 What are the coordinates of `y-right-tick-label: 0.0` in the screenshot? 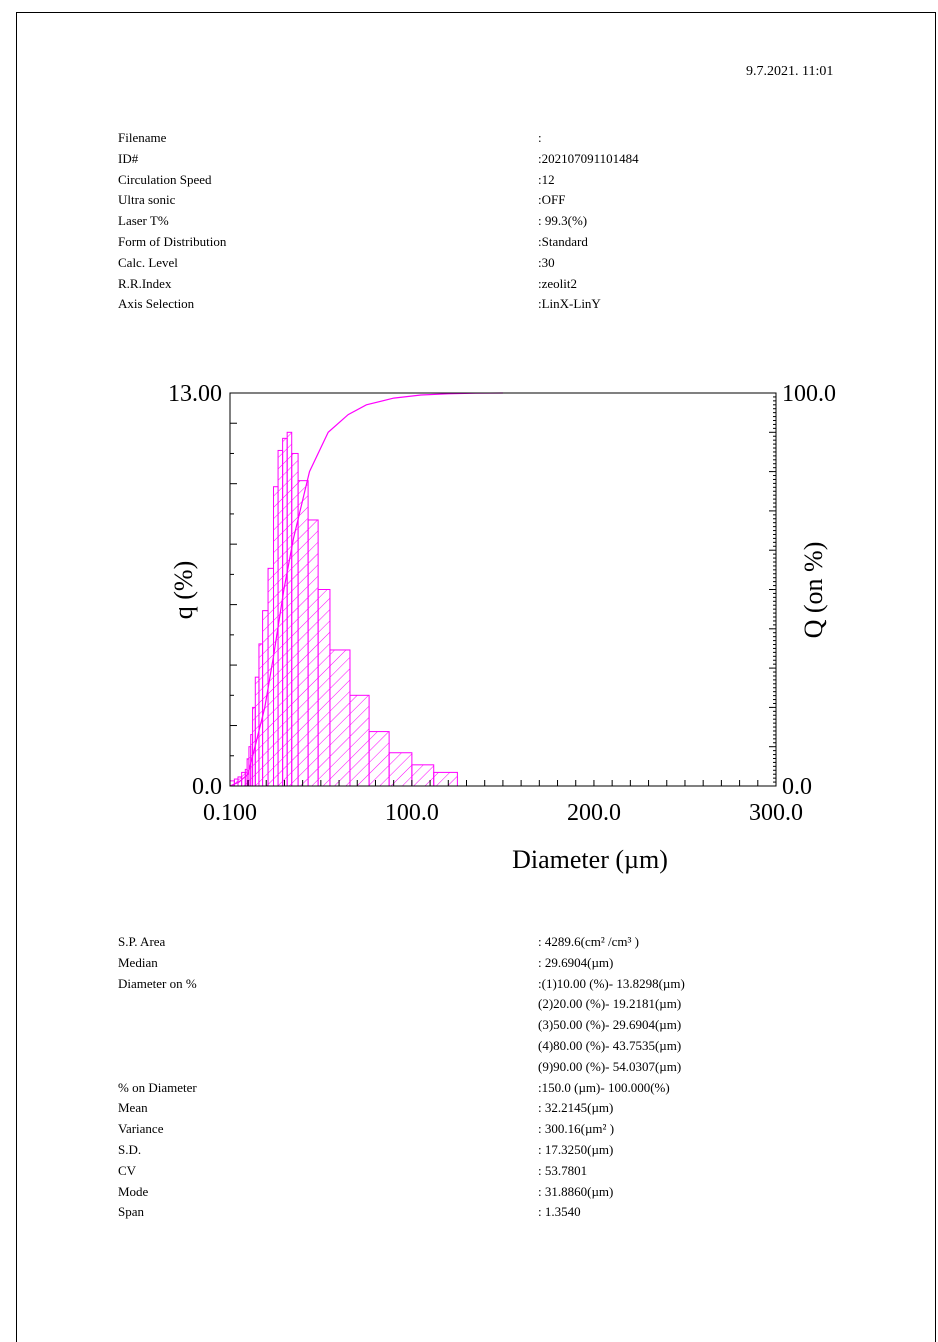 It's located at (797, 787).